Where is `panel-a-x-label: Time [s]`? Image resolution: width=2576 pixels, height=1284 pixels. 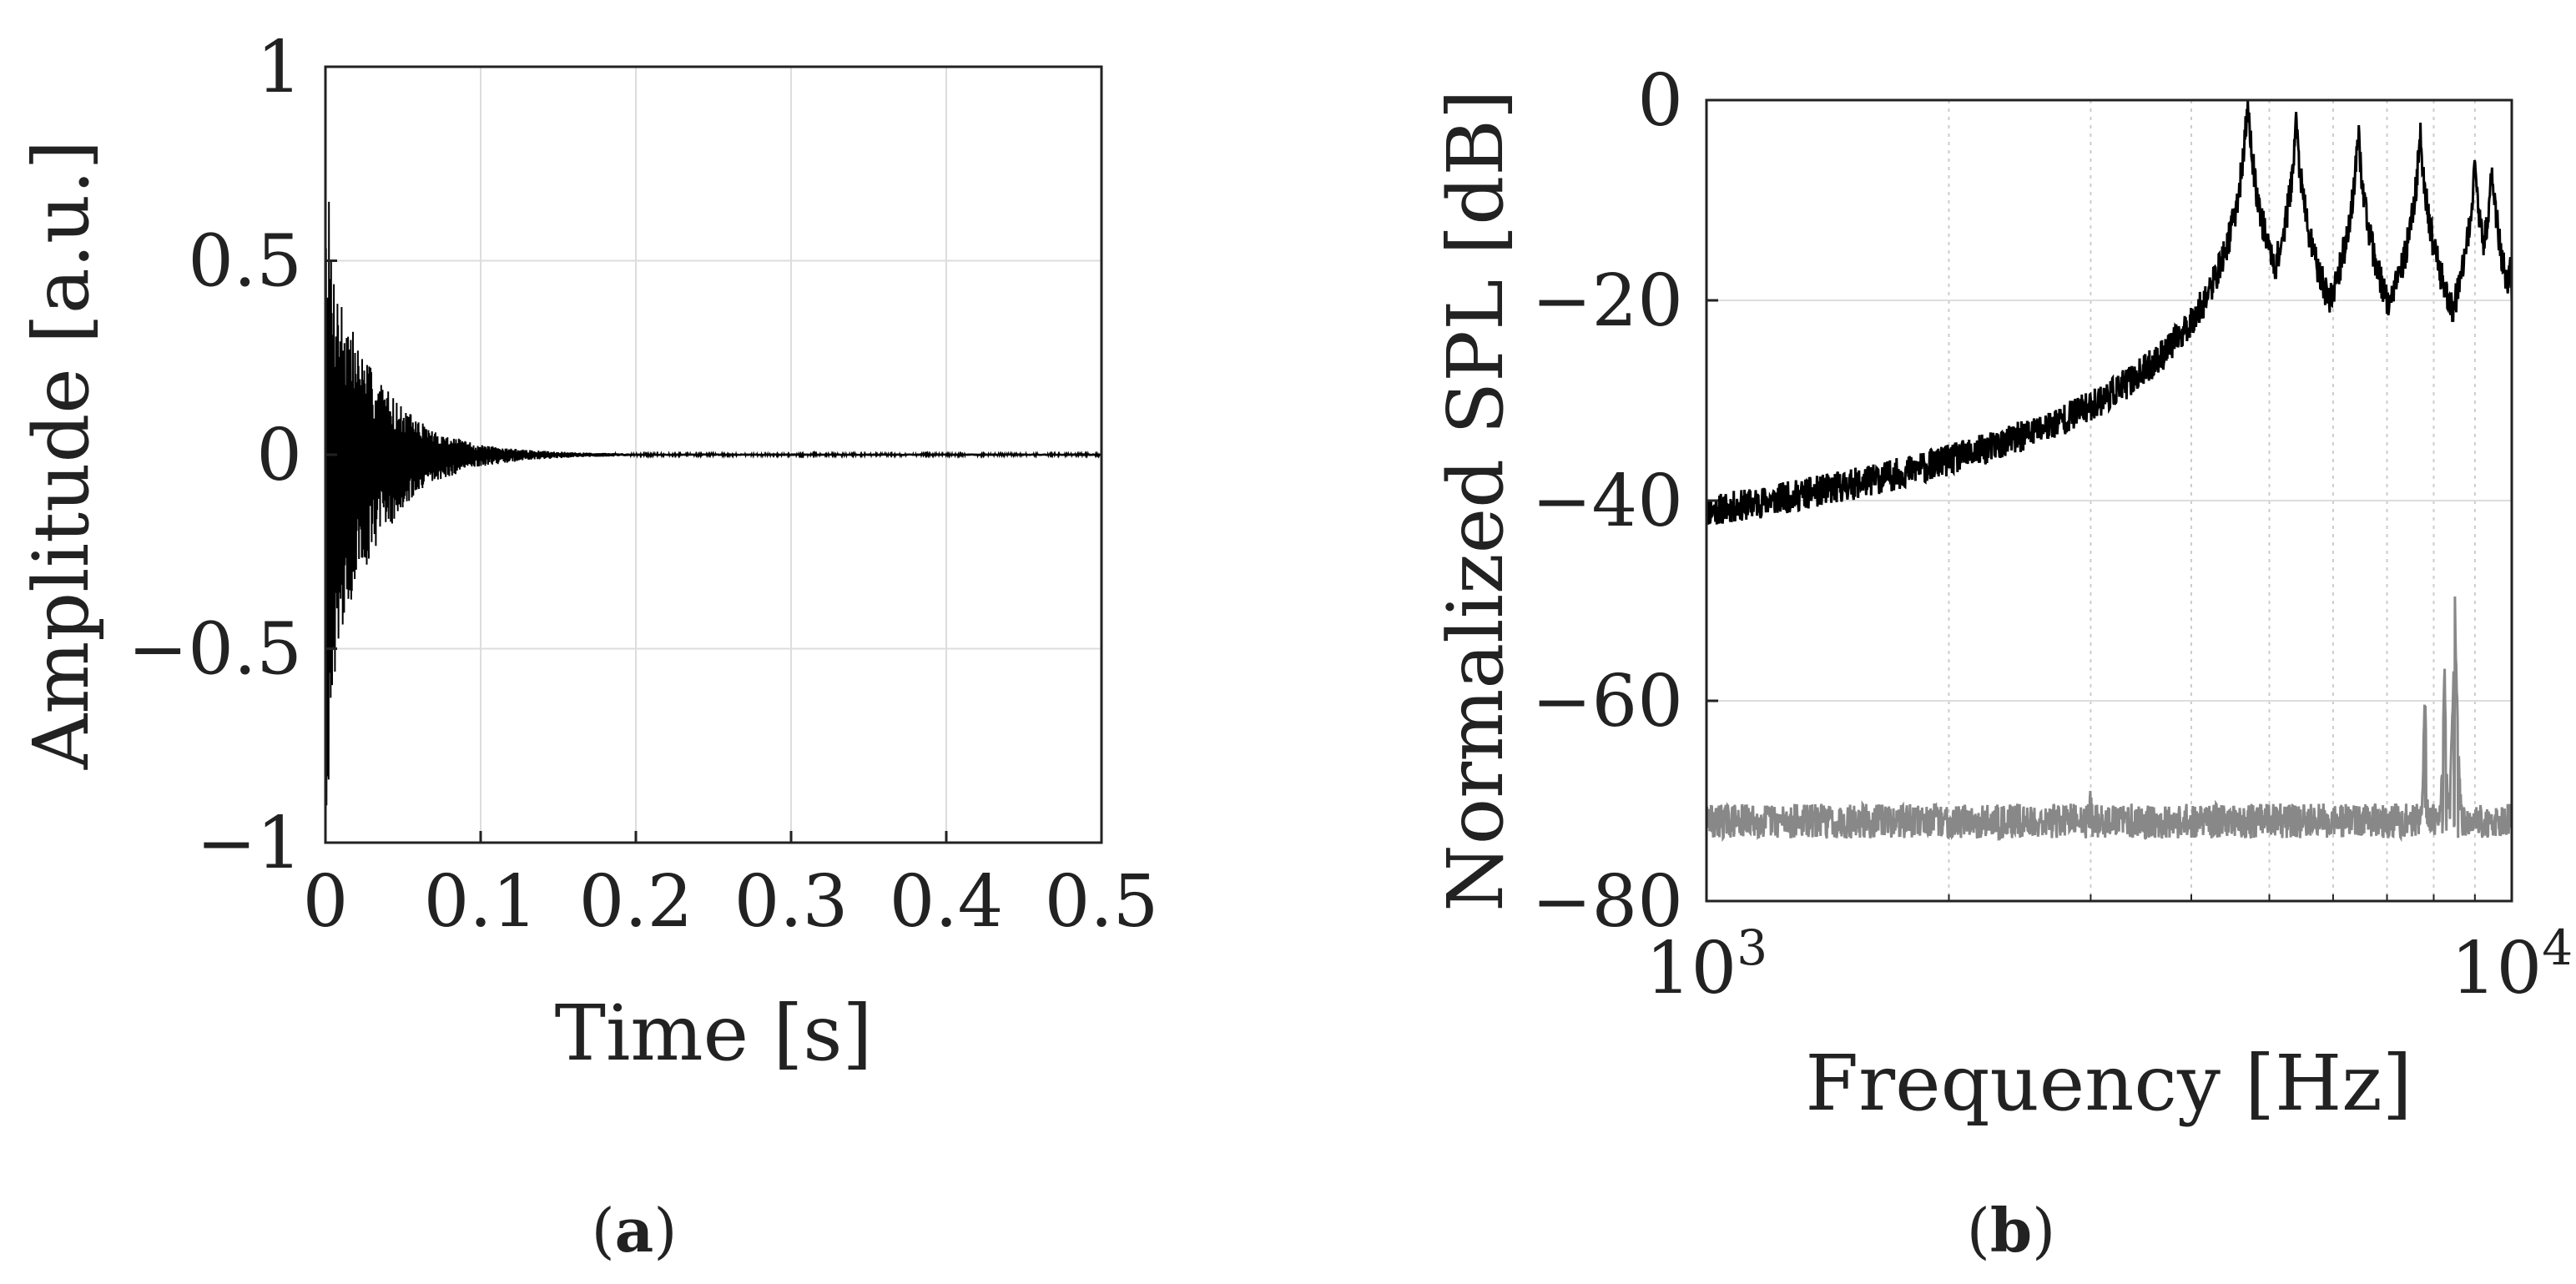 panel-a-x-label: Time [s] is located at coordinates (714, 1033).